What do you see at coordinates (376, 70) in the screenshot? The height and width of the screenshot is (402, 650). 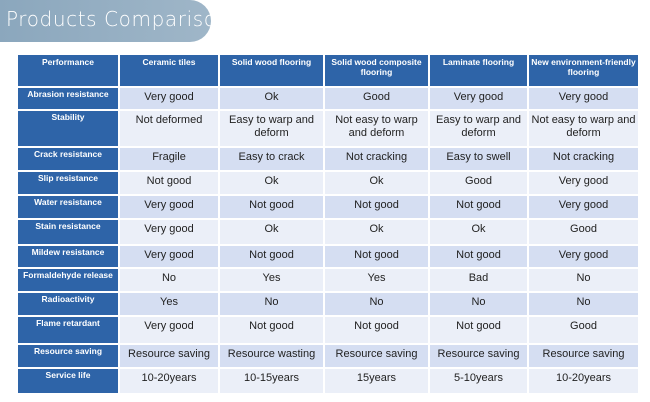 I see `header-cell: Solid wood composite flooring` at bounding box center [376, 70].